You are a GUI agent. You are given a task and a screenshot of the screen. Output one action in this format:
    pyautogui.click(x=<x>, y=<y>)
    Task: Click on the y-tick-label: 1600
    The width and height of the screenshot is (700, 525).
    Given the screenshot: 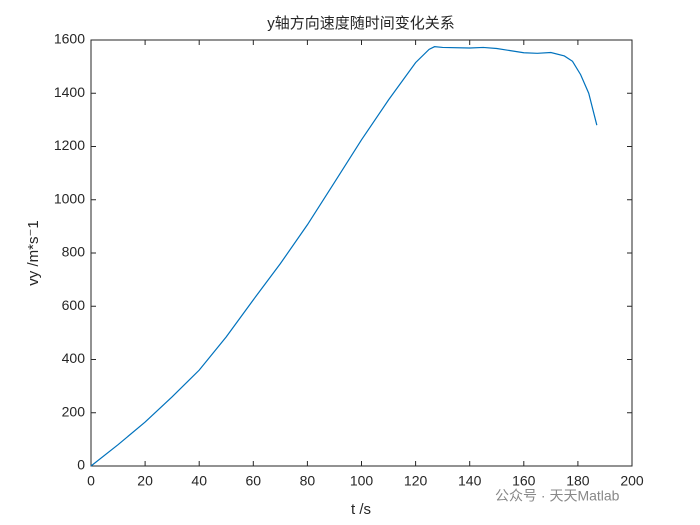 What is the action you would take?
    pyautogui.click(x=69, y=39)
    